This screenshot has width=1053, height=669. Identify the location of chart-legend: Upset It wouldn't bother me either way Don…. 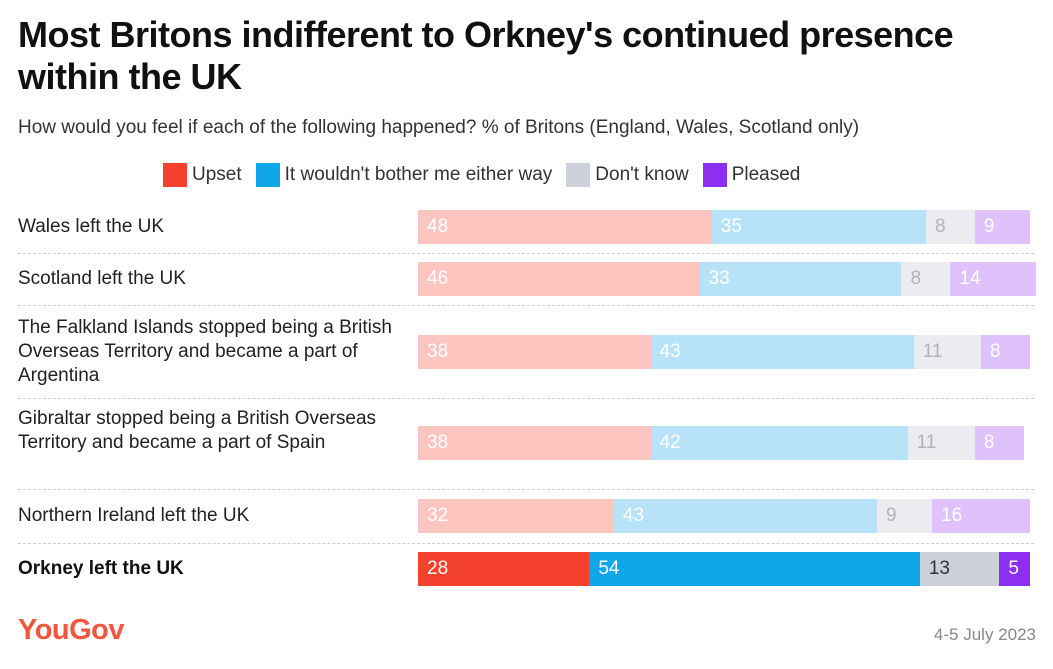
(488, 175).